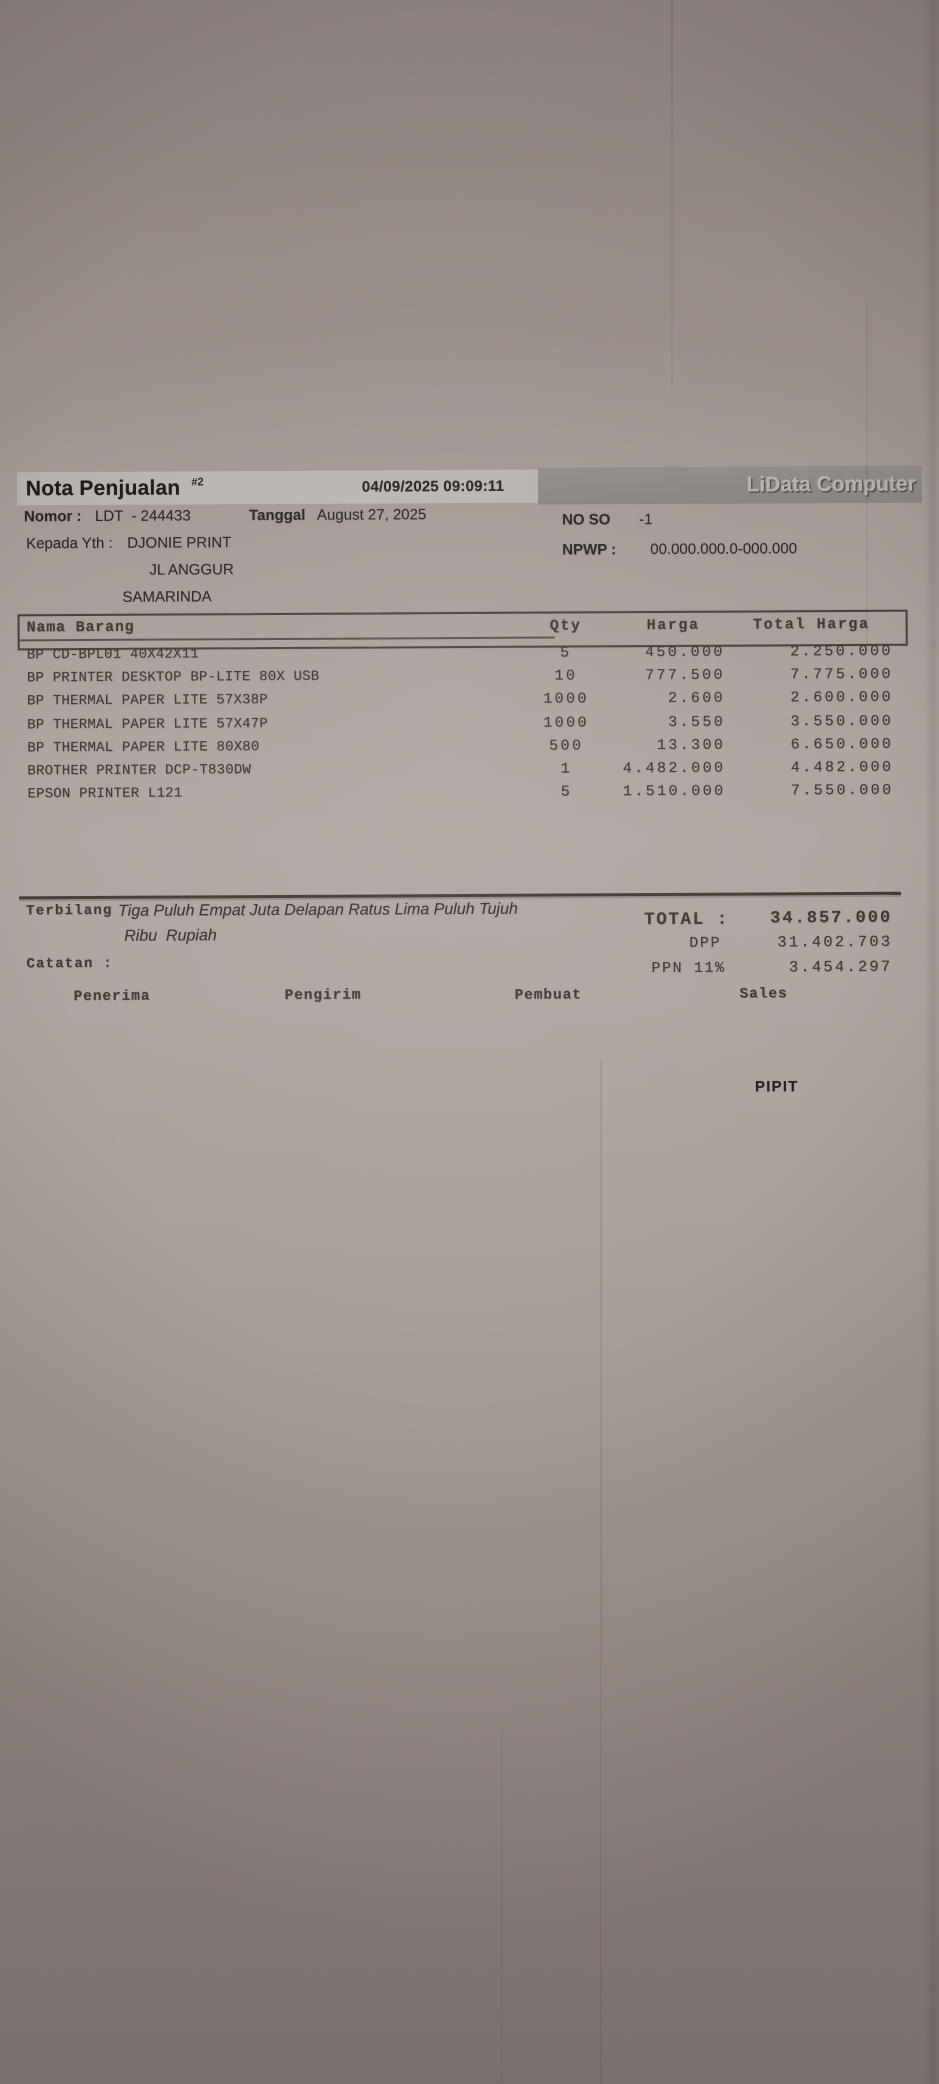 The image size is (939, 2084). Describe the element at coordinates (548, 995) in the screenshot. I see `signature-pembuat: Pembuat` at that location.